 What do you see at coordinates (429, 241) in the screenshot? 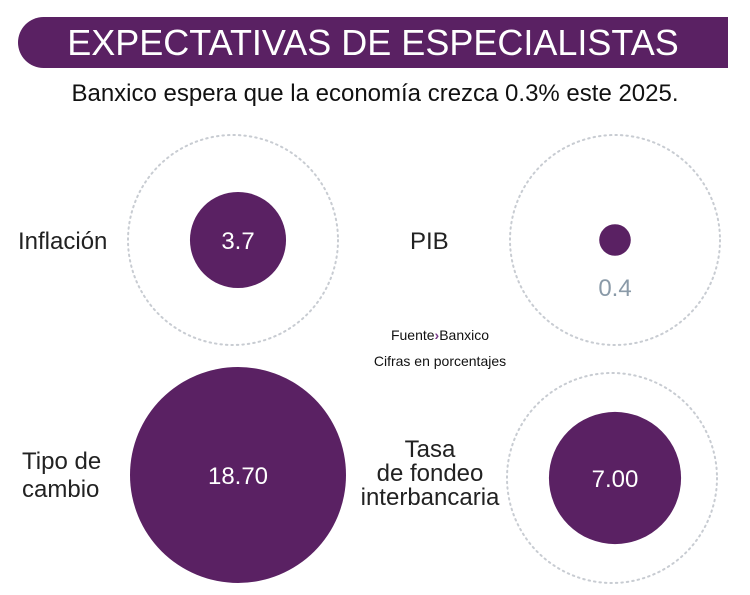
I see `label-pib: PIB` at bounding box center [429, 241].